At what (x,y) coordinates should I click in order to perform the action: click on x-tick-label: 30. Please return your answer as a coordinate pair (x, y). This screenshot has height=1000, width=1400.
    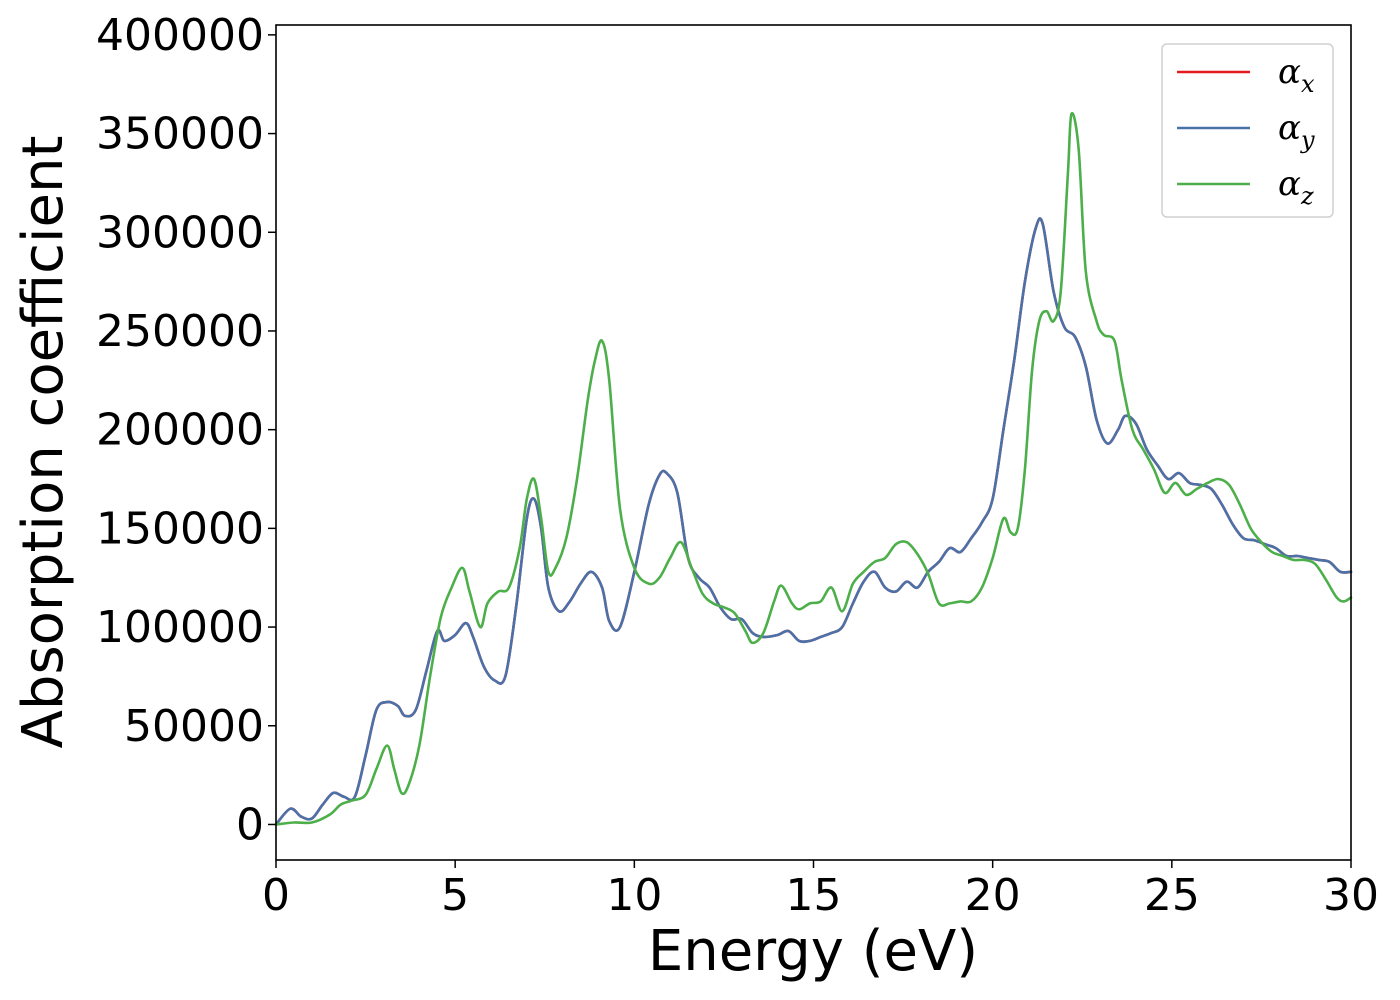
    Looking at the image, I should click on (1351, 895).